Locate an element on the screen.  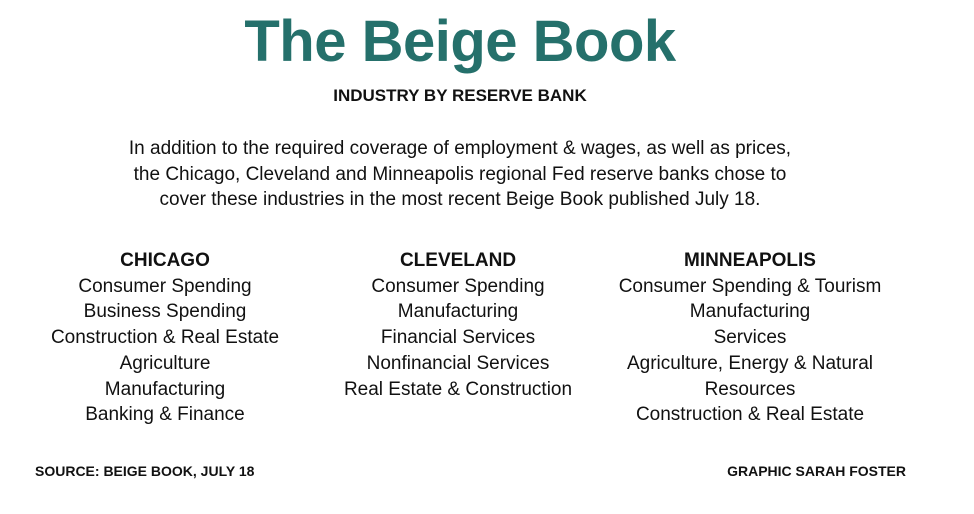
title: The Beige Book is located at coordinates (460, 41).